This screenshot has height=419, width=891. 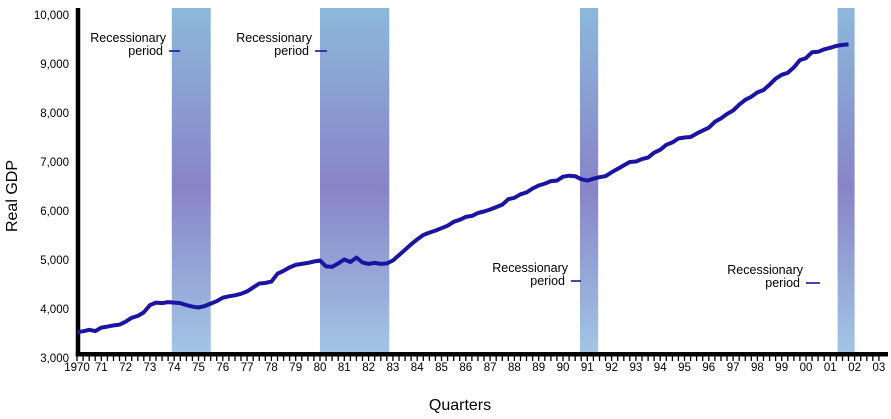 I want to click on year-tick-label: 94, so click(x=660, y=368).